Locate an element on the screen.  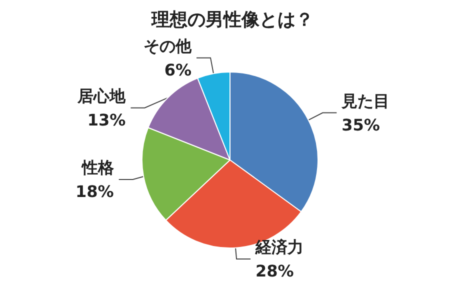
data-label: 18% is located at coordinates (95, 191).